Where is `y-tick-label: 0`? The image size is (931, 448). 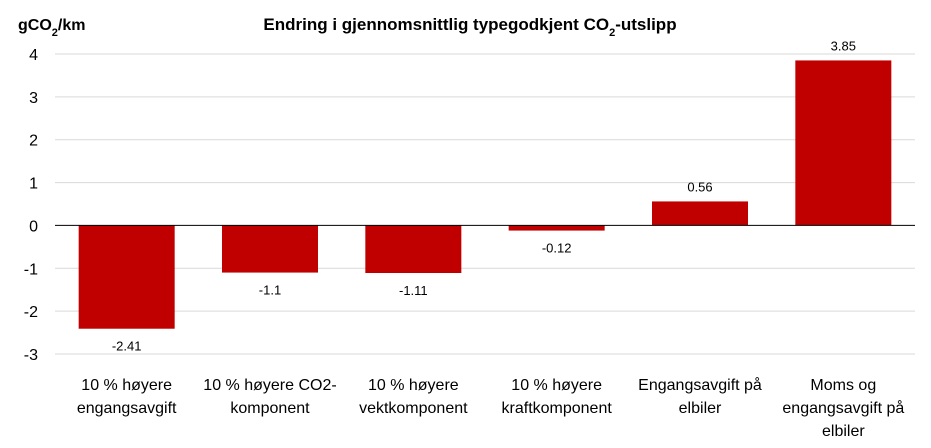 y-tick-label: 0 is located at coordinates (33, 226).